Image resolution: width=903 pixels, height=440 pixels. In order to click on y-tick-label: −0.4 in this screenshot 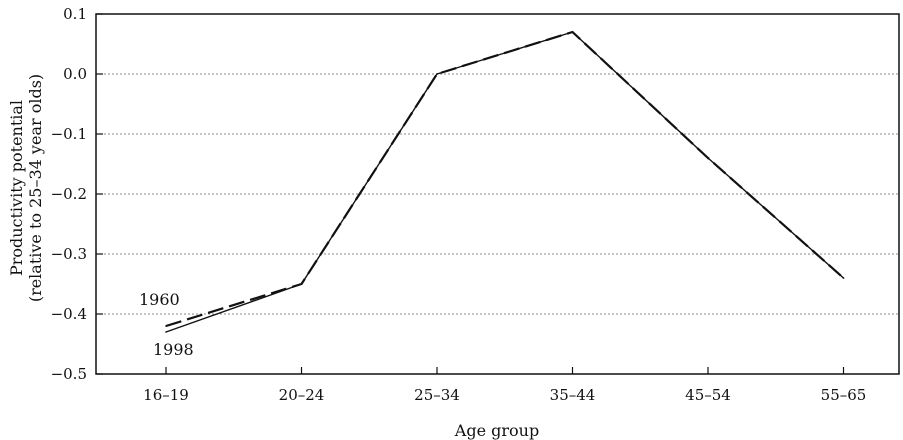, I will do `click(69, 314)`.